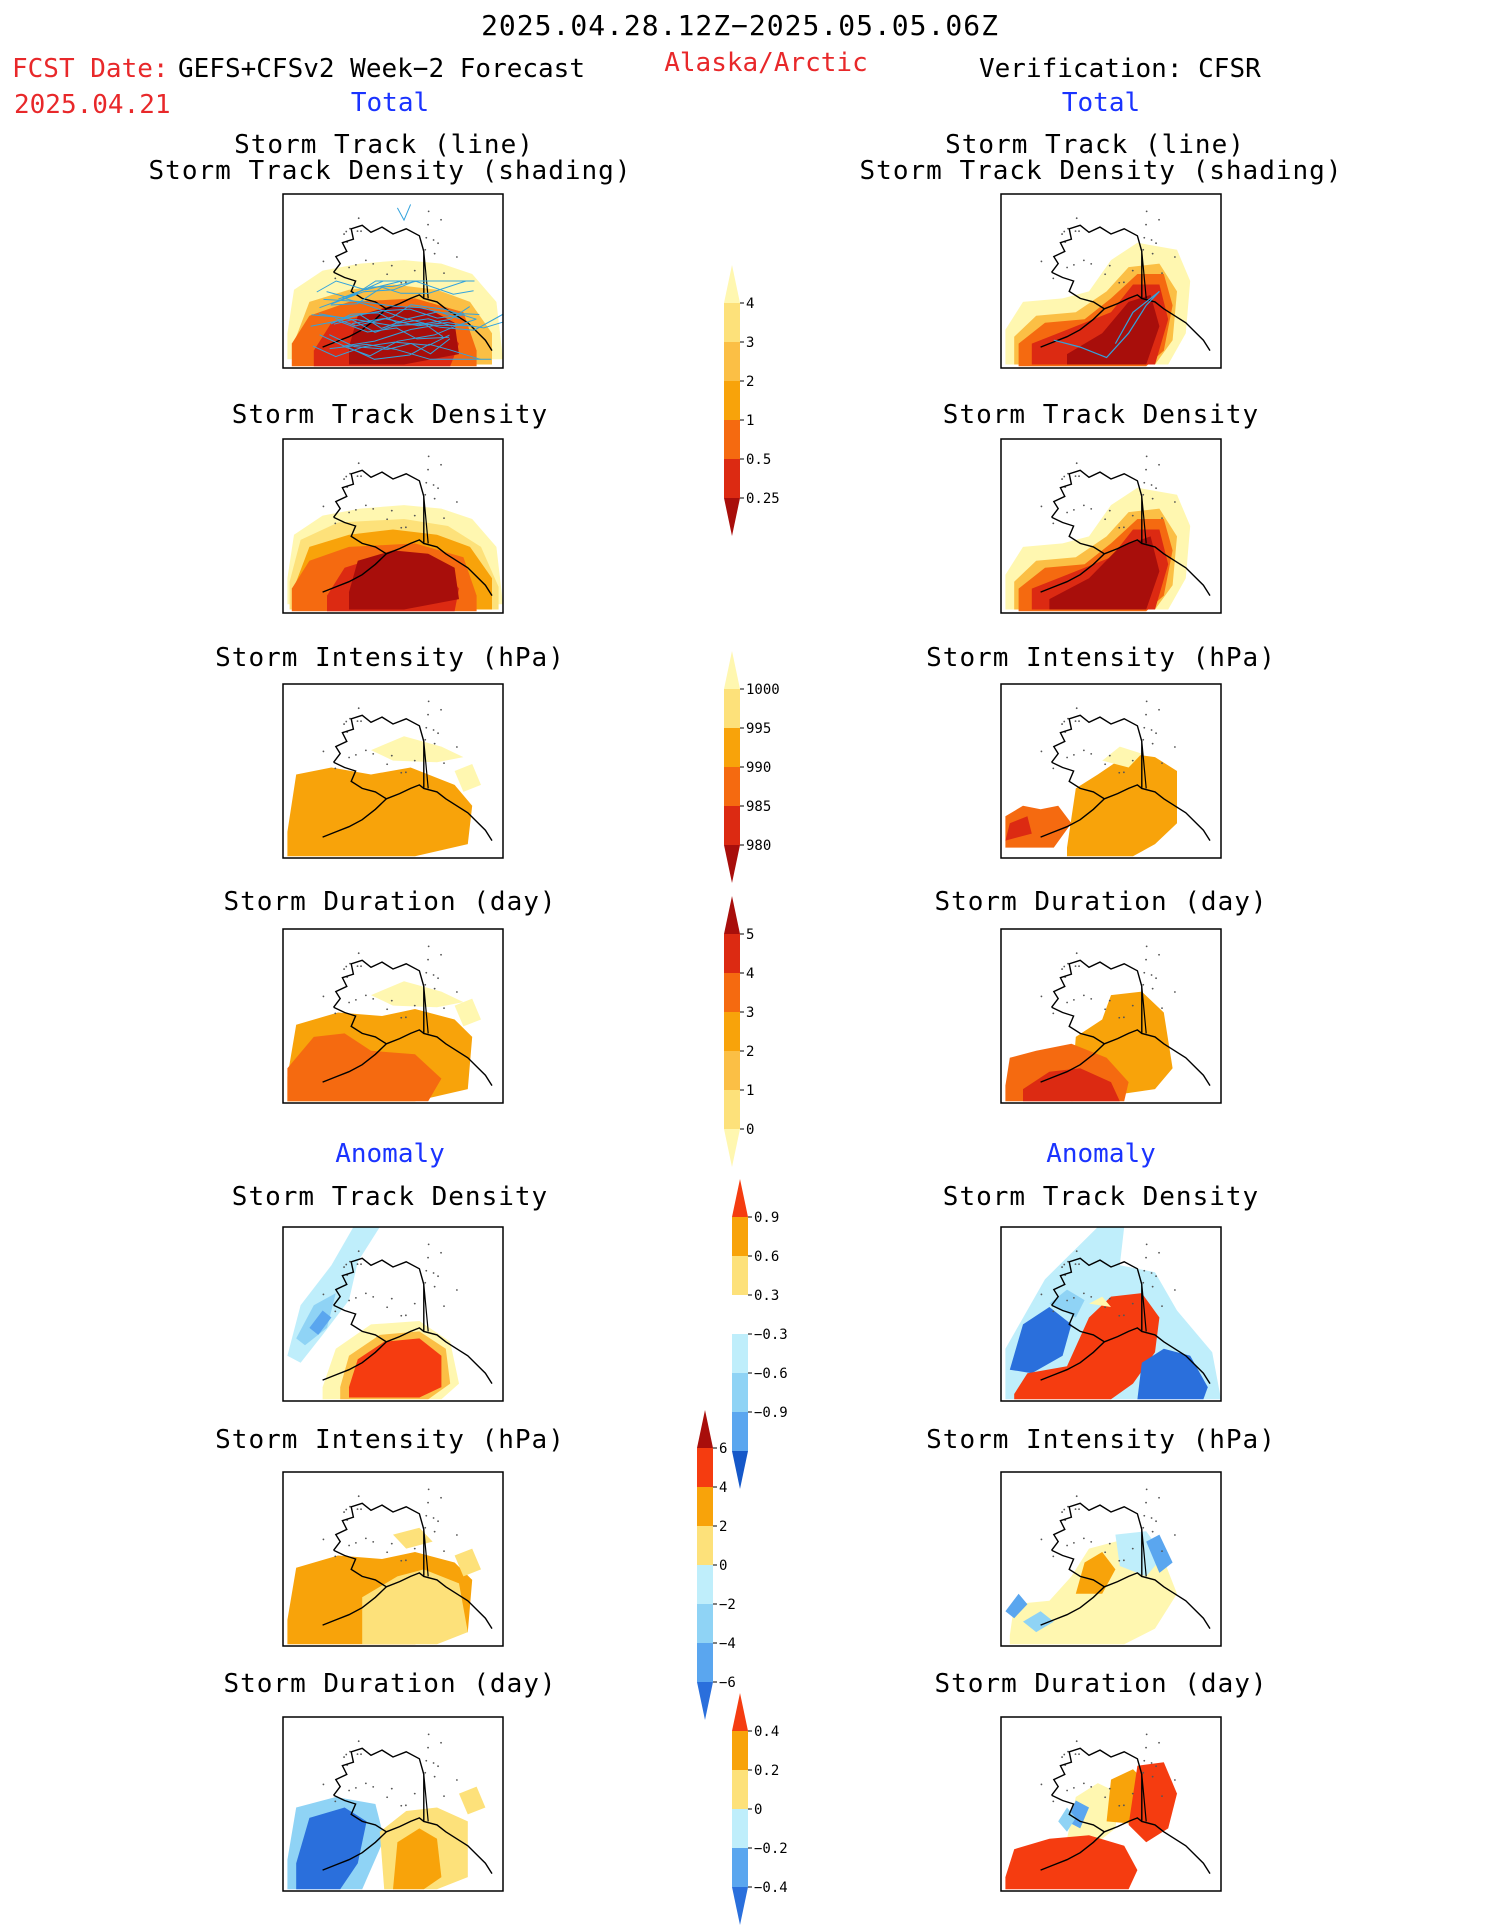 Image resolution: width=1487 pixels, height=1925 pixels. I want to click on map-total-track-verification, so click(1111, 281).